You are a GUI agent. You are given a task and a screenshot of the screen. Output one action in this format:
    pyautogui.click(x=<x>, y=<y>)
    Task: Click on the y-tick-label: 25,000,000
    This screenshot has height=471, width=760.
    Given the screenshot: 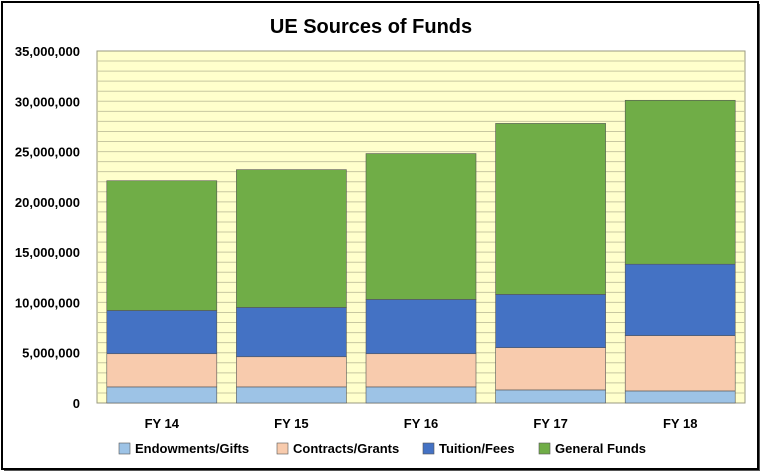 What is the action you would take?
    pyautogui.click(x=47, y=152)
    